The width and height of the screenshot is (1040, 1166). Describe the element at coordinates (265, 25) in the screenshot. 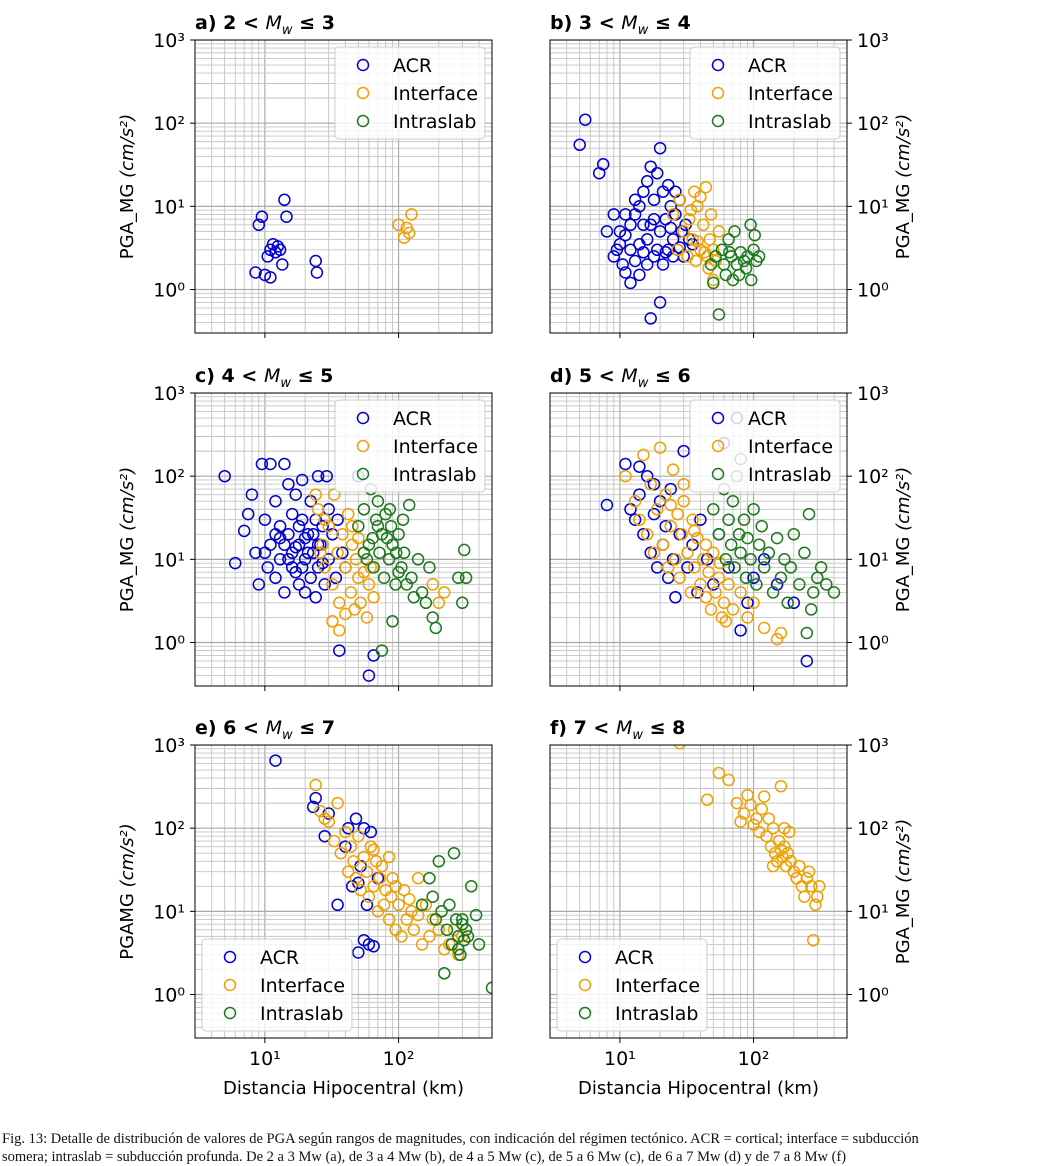

I see `panel-title: a) 2 < Mw ≤ 3` at that location.